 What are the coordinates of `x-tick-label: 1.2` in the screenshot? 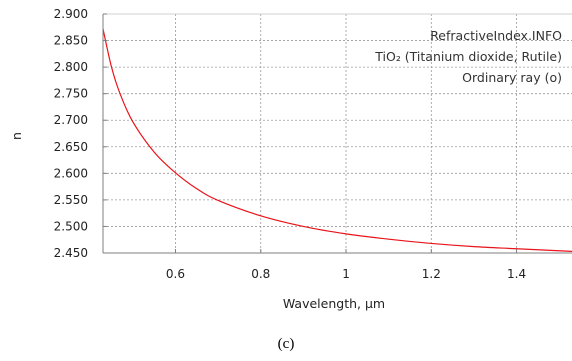 It's located at (431, 274).